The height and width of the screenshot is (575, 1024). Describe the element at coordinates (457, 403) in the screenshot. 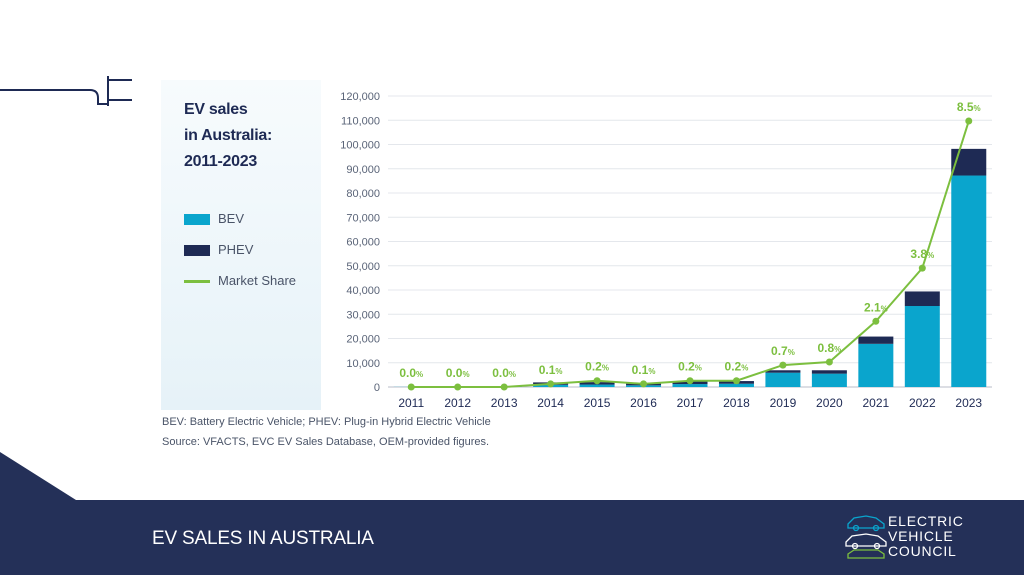

I see `x-tick-label: 2012` at that location.